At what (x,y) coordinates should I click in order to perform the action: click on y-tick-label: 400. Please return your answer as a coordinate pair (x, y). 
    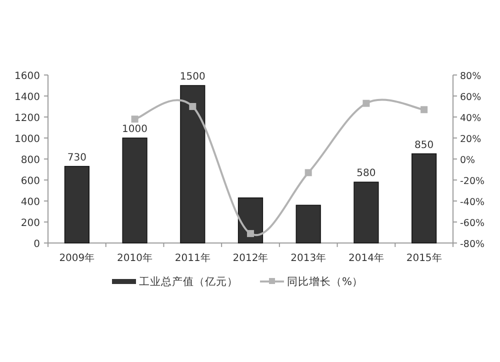
    Looking at the image, I should click on (30, 202).